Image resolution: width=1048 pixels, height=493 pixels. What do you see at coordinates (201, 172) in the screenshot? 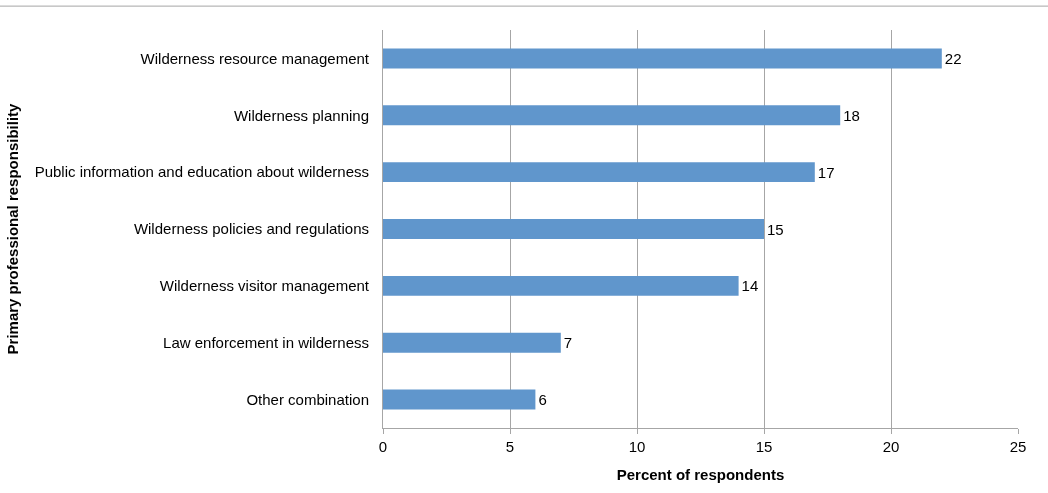
I see `y-tick-label: Public information and education about wilderness` at bounding box center [201, 172].